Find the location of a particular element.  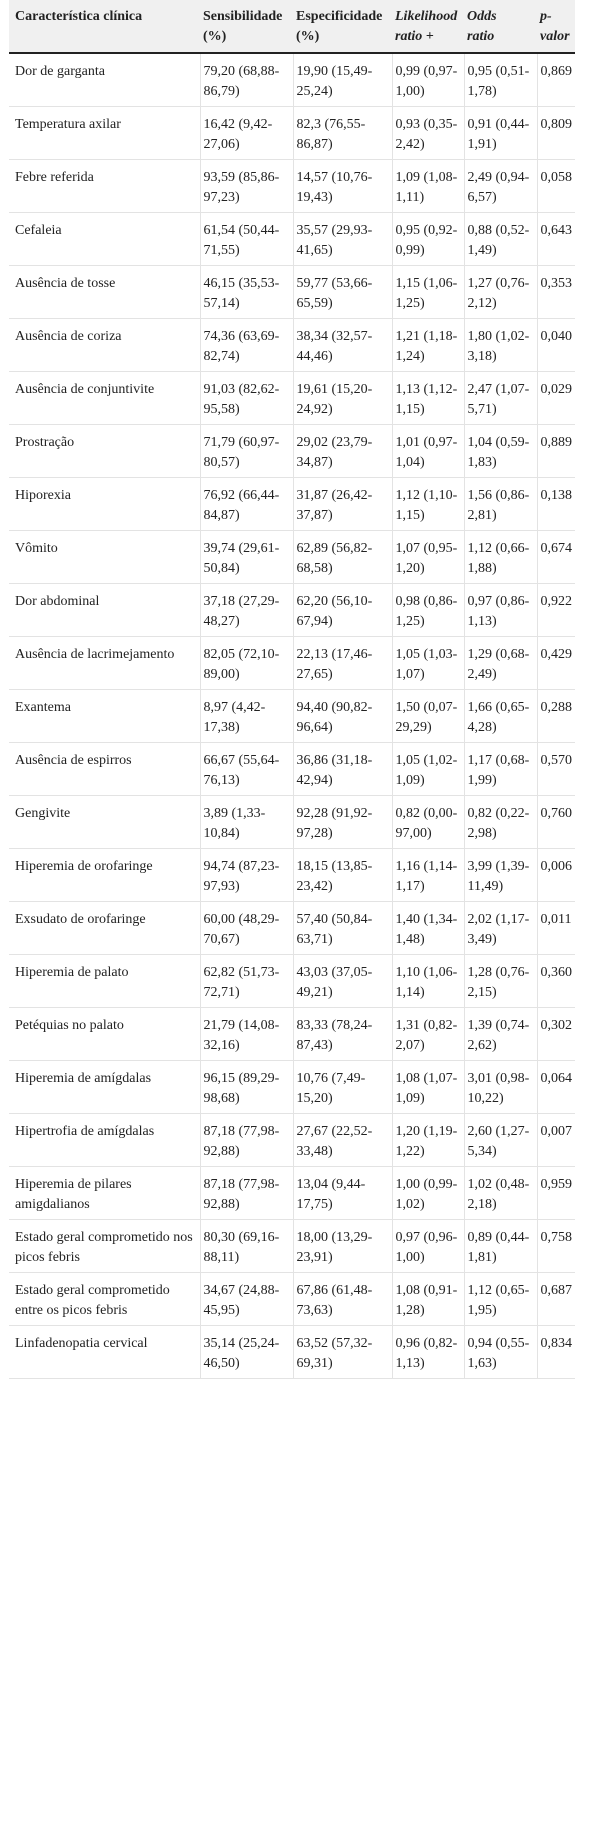

cell-feature: Prostração is located at coordinates (45, 442).